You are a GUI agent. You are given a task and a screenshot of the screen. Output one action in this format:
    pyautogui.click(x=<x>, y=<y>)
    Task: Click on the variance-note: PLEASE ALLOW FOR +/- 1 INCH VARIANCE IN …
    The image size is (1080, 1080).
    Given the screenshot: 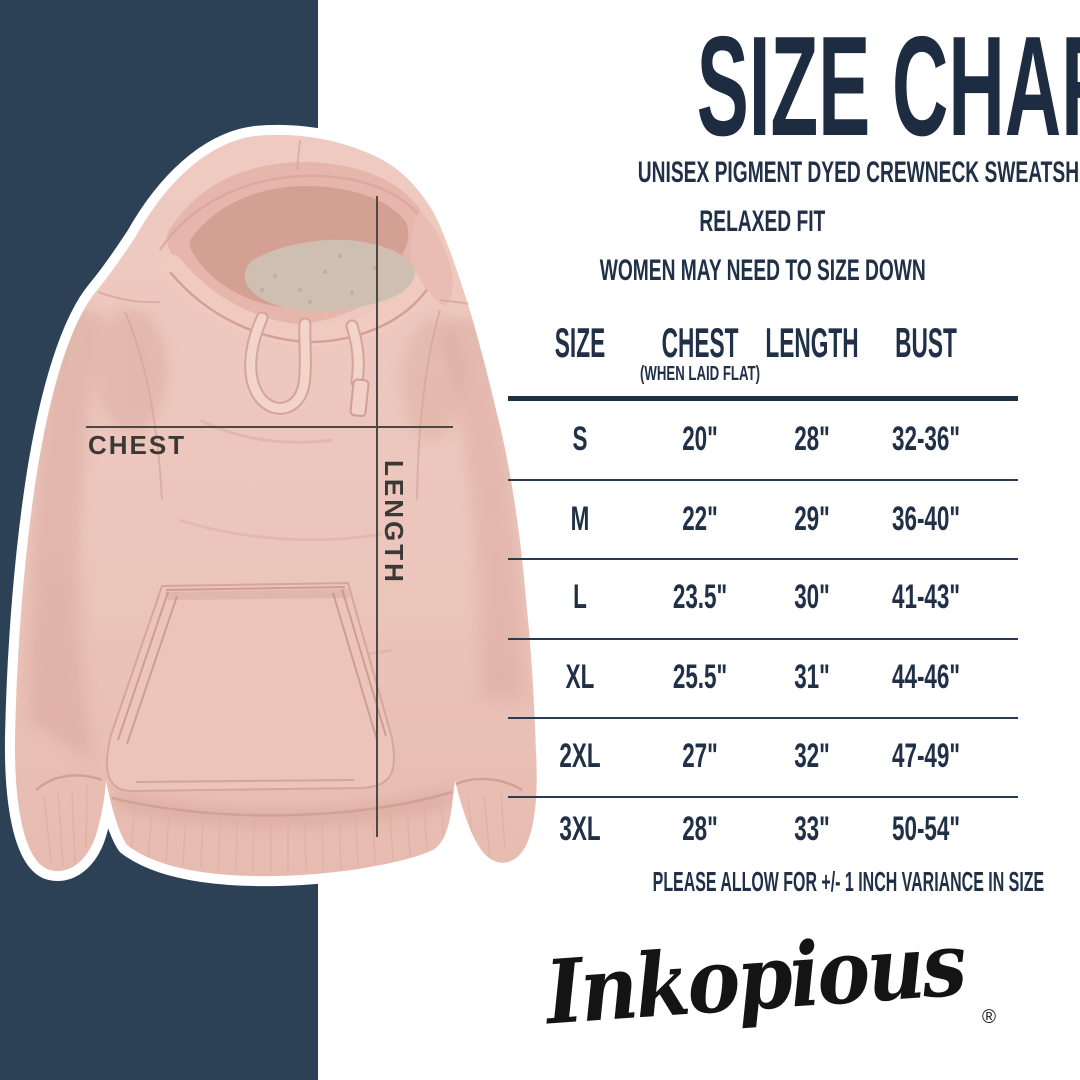 What is the action you would take?
    pyautogui.click(x=848, y=881)
    